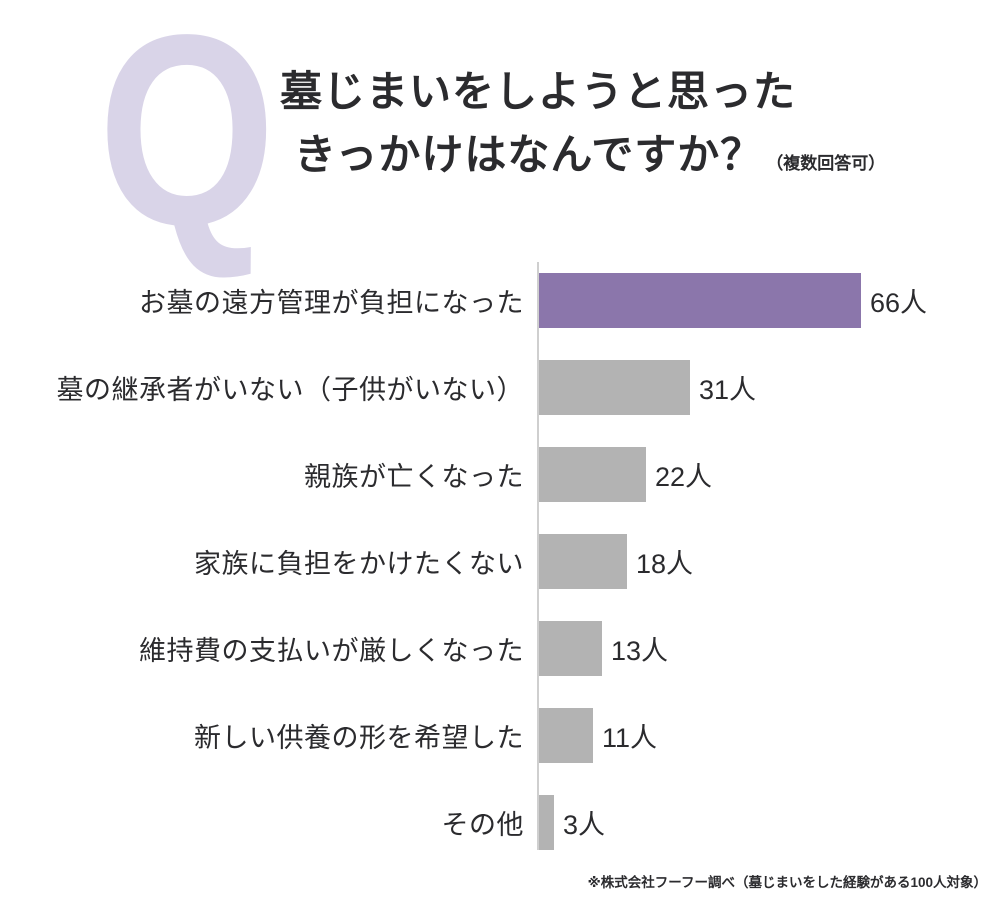  I want to click on category-label: その他, so click(482, 825).